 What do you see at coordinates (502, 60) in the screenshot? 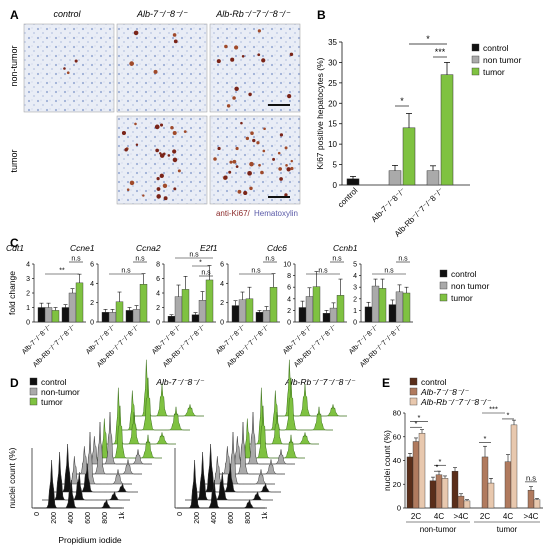
I see `legend-label: non tumor` at bounding box center [502, 60].